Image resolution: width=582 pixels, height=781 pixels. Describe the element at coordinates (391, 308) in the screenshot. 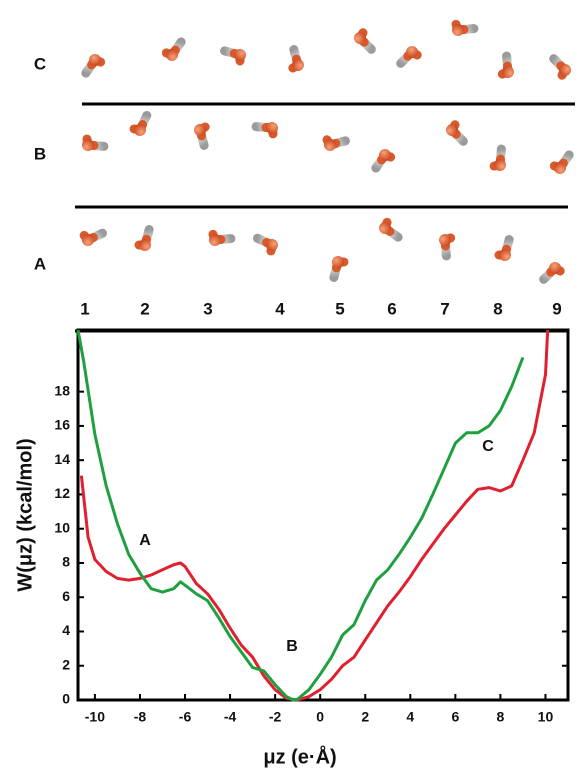

I see `column-label: 6` at that location.